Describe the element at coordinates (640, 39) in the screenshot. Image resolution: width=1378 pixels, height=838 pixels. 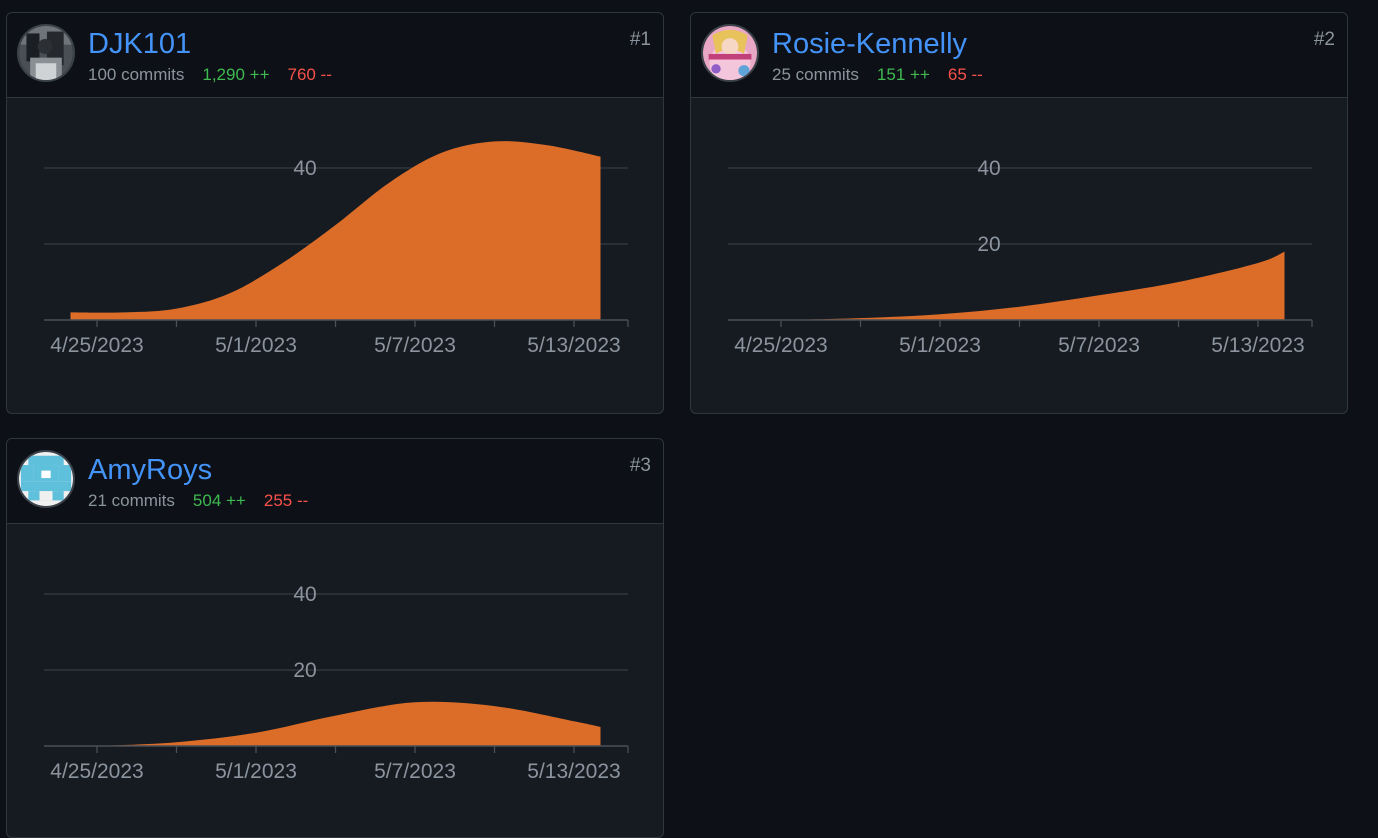
I see `contributor-rank: #1` at that location.